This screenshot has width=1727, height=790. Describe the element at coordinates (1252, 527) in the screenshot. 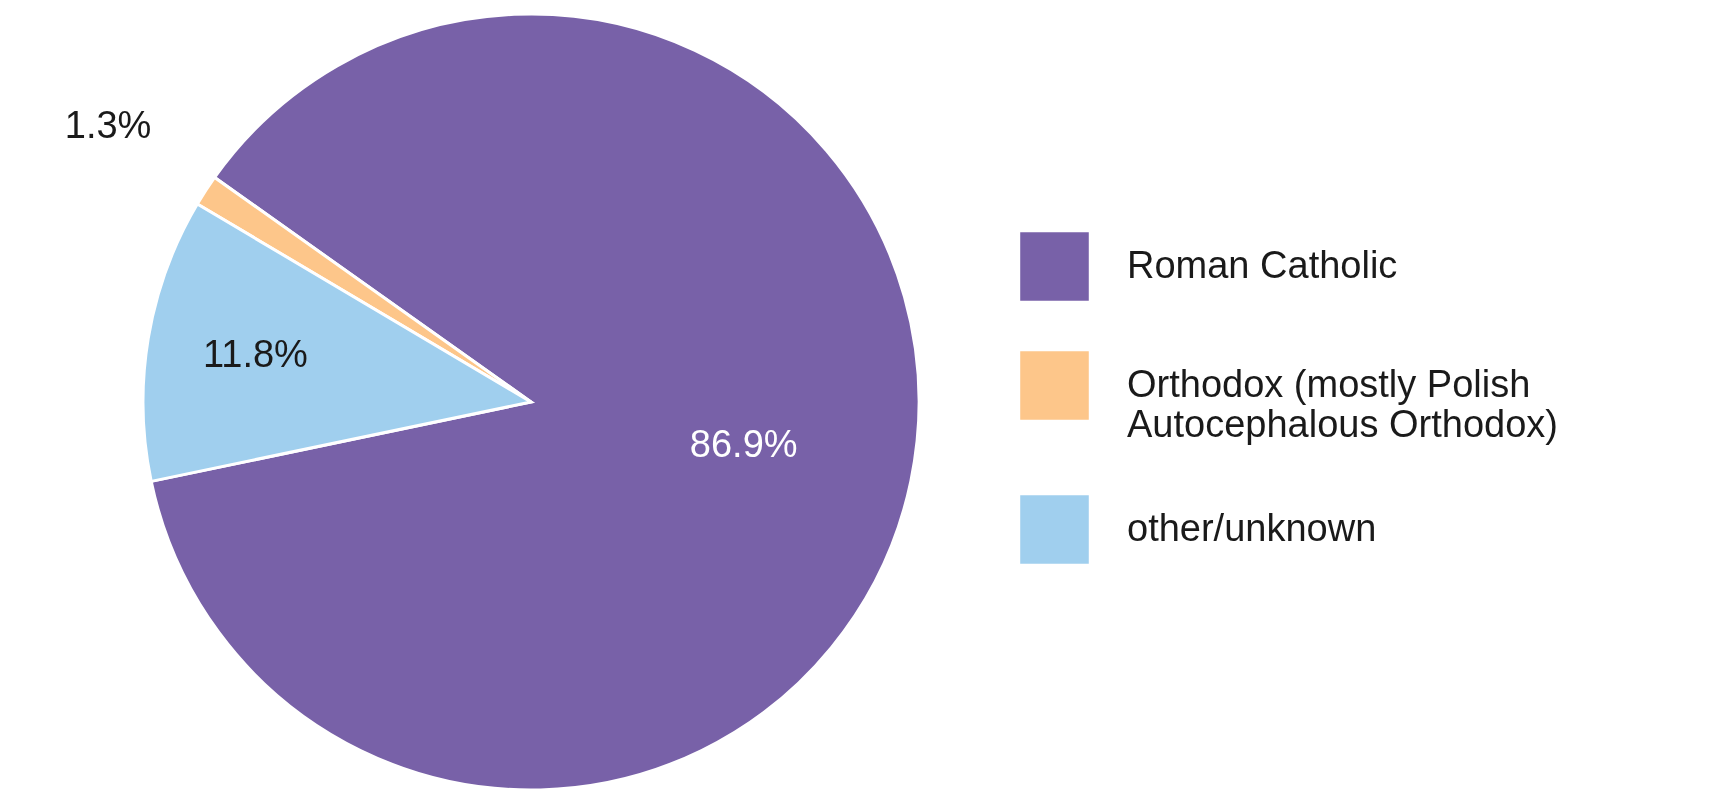

I see `legend-label: other/unknown` at that location.